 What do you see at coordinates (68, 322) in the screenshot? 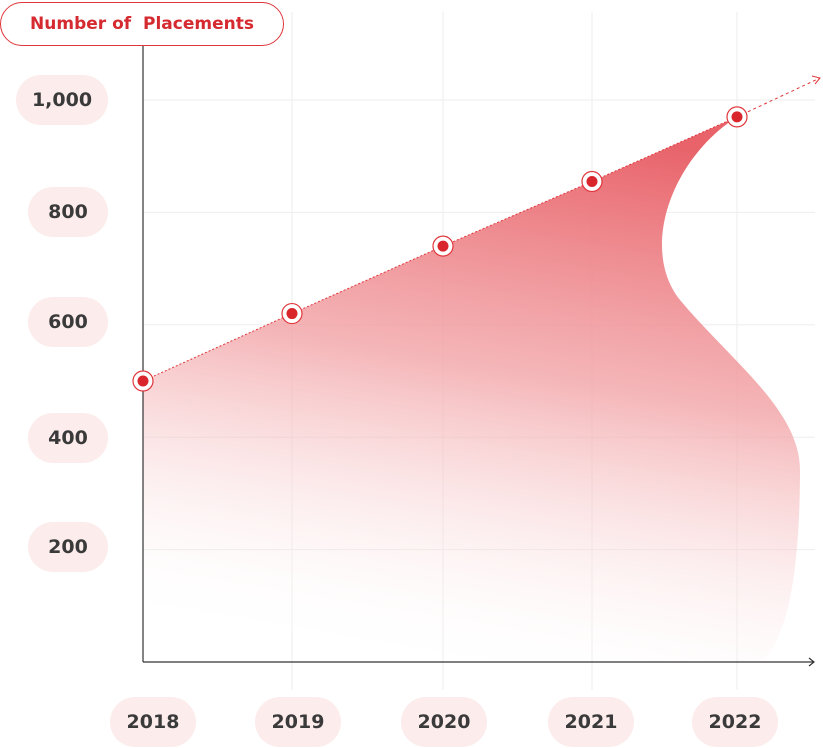
I see `y-tick-label: 600` at bounding box center [68, 322].